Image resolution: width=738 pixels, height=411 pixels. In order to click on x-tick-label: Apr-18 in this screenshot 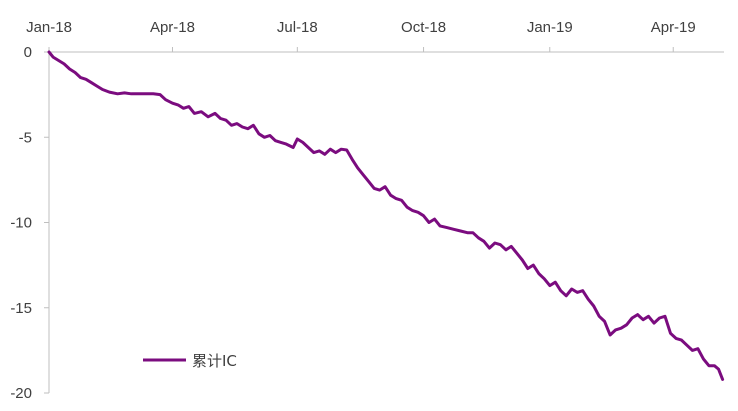, I will do `click(172, 27)`.